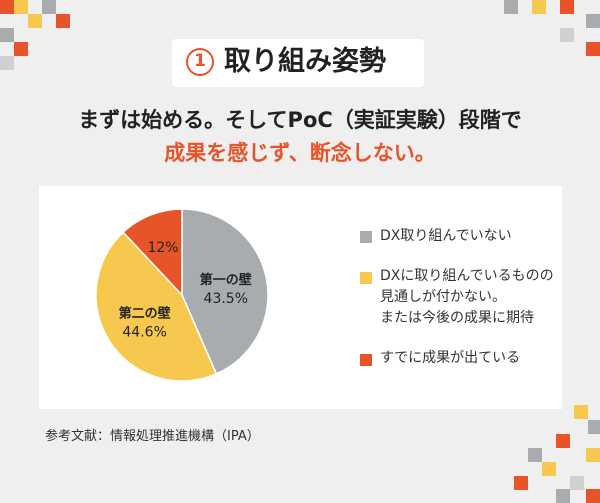  What do you see at coordinates (152, 436) in the screenshot?
I see `source-footnote: 参考文献：情報処理推進機構（IPA）` at bounding box center [152, 436].